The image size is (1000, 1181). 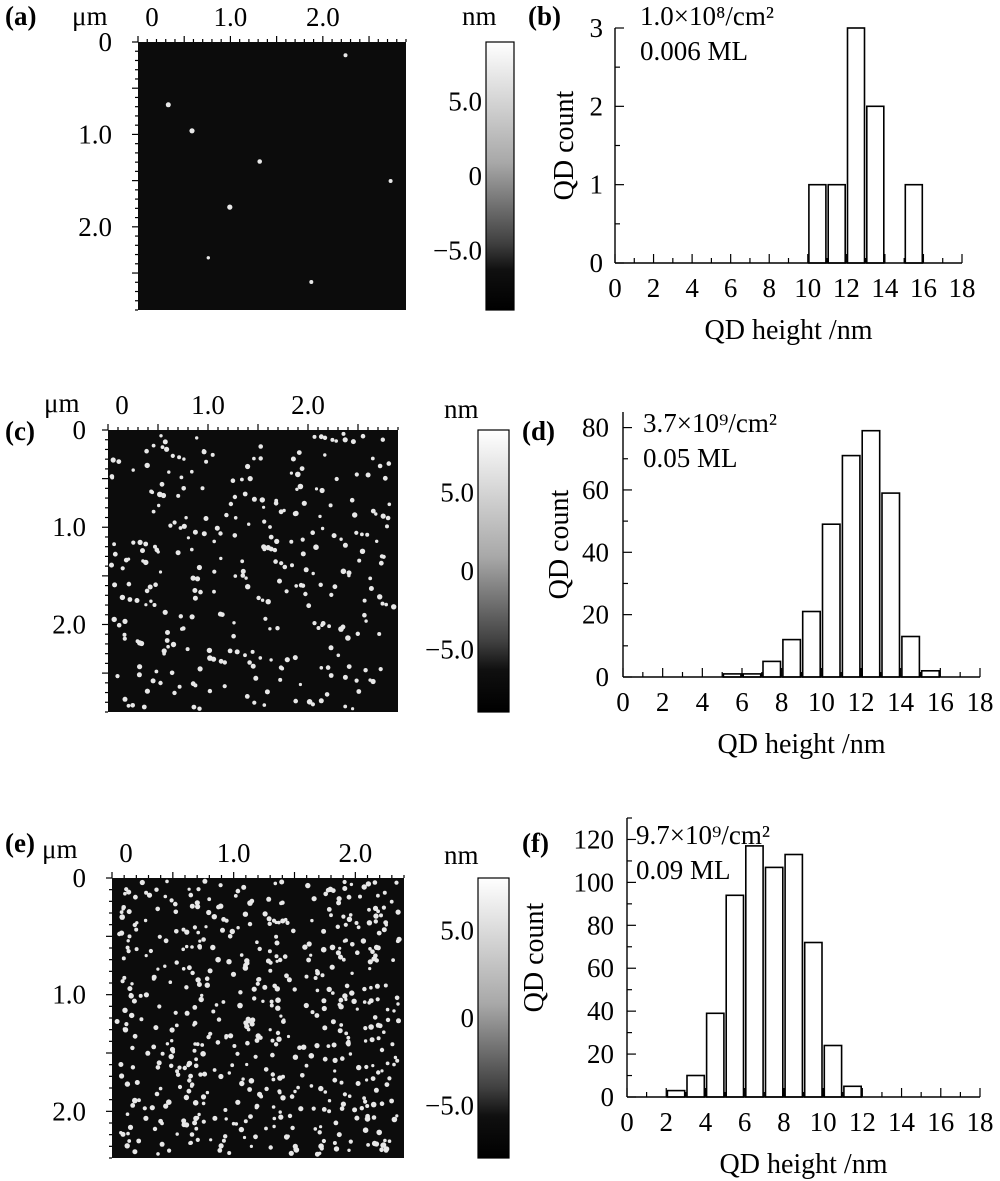 What do you see at coordinates (80, 430) in the screenshot?
I see `y-tick-label: 0` at bounding box center [80, 430].